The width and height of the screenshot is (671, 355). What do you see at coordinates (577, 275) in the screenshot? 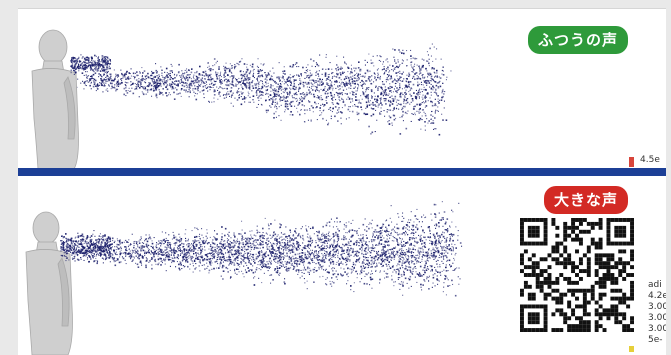
I see `qr-code-icon` at bounding box center [577, 275].